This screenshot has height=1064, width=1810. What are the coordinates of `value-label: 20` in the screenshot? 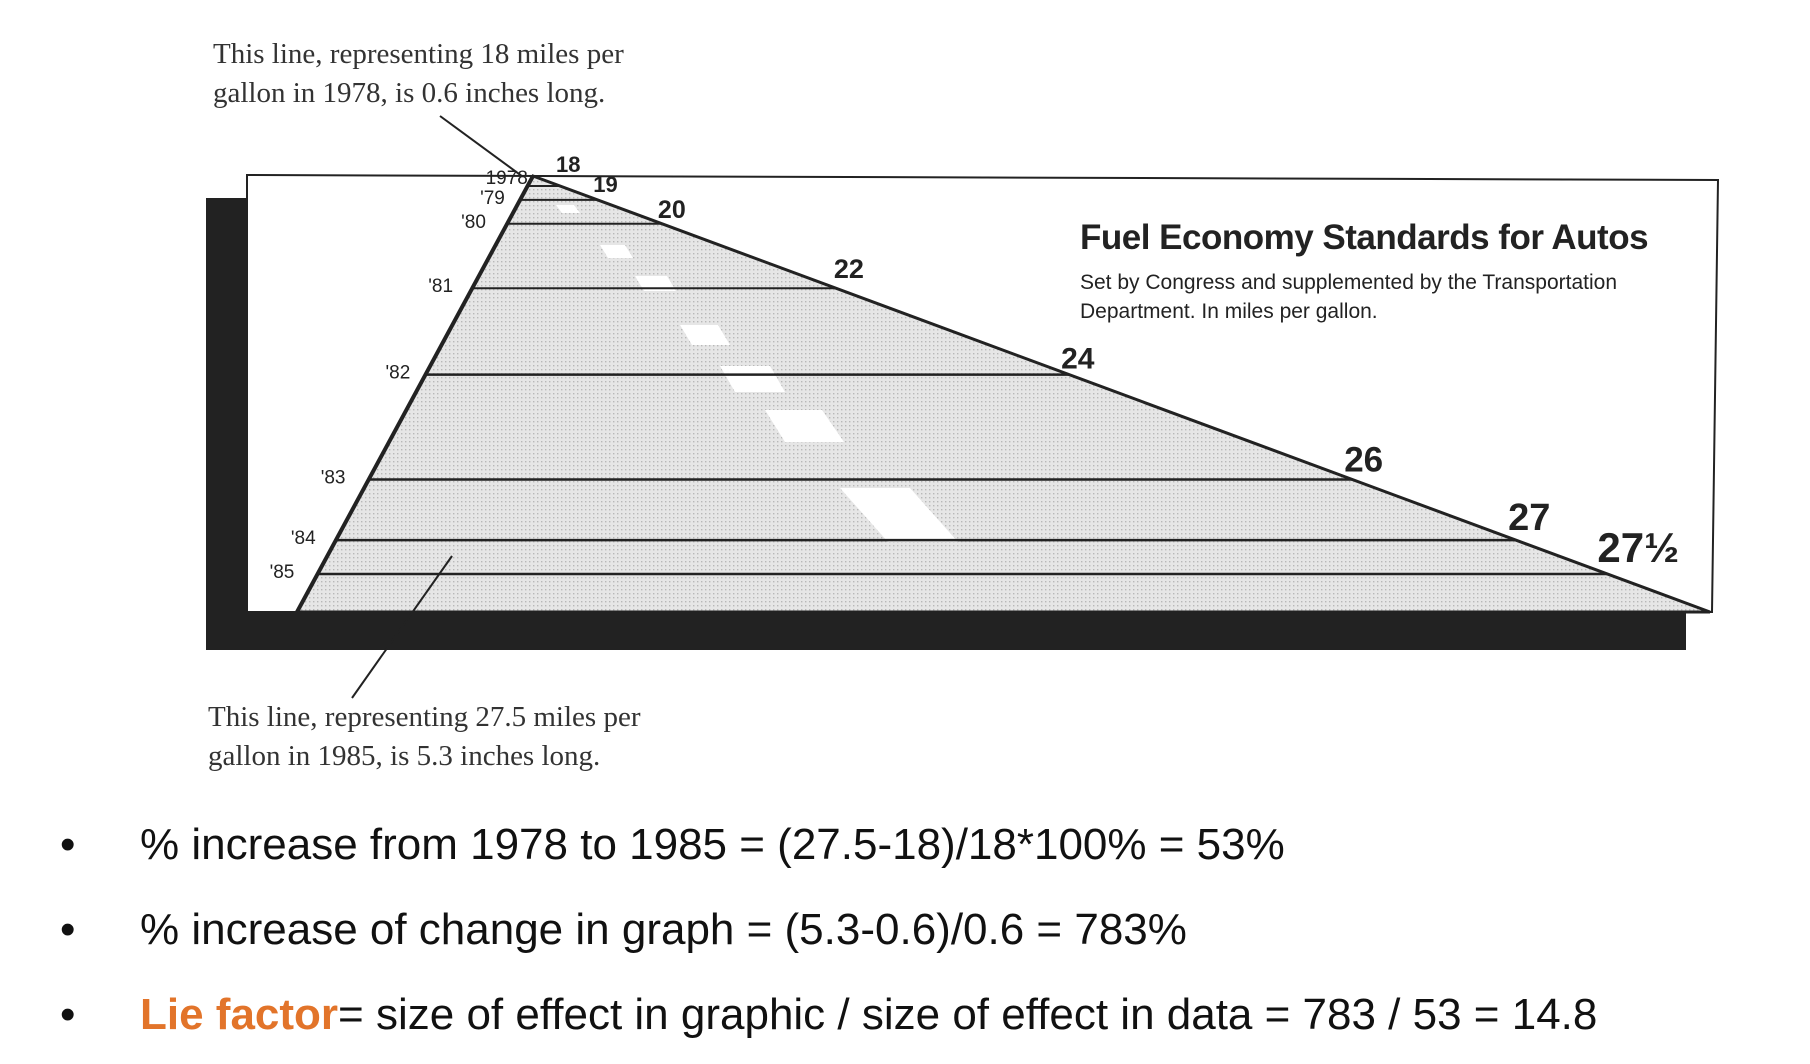 It's located at (672, 210).